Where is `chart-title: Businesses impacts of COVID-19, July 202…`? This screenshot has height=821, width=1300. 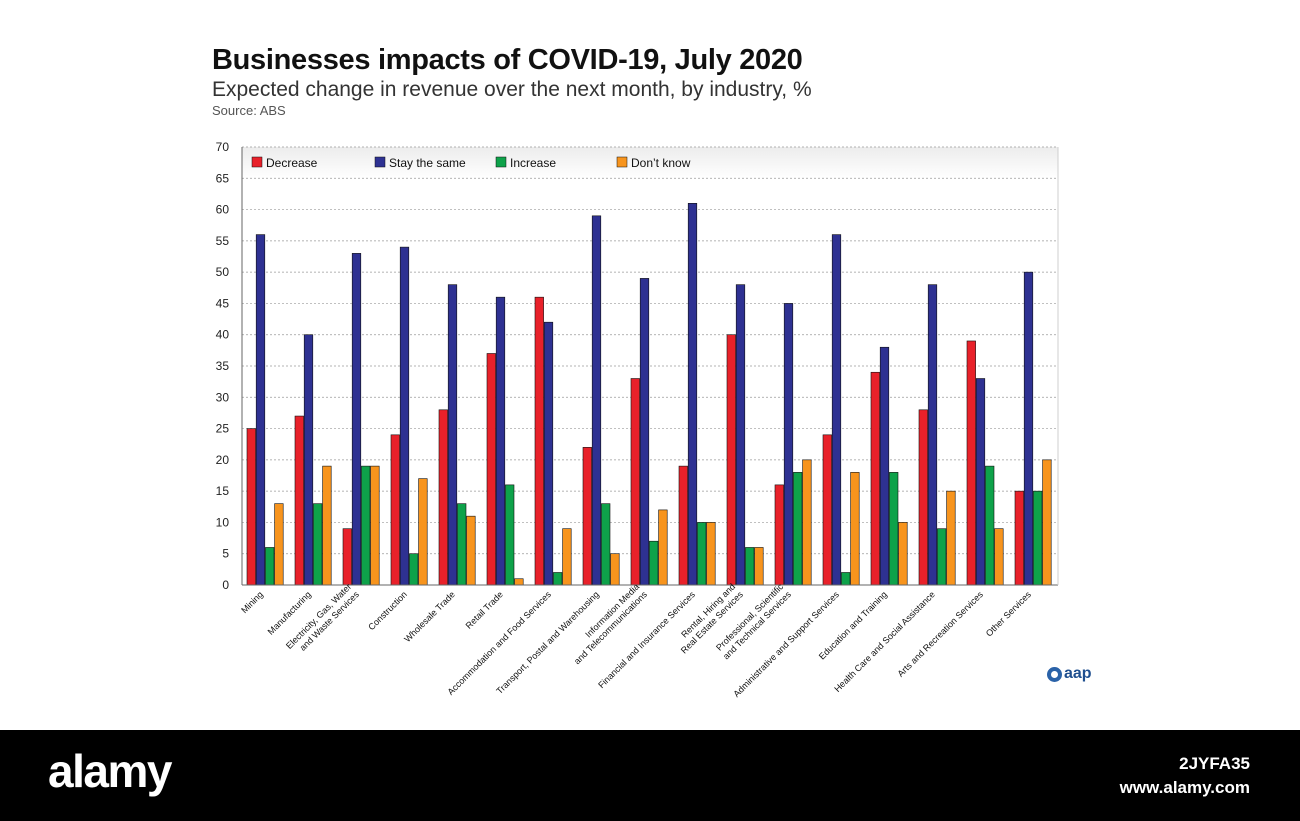
chart-title: Businesses impacts of COVID-19, July 202… is located at coordinates (507, 60).